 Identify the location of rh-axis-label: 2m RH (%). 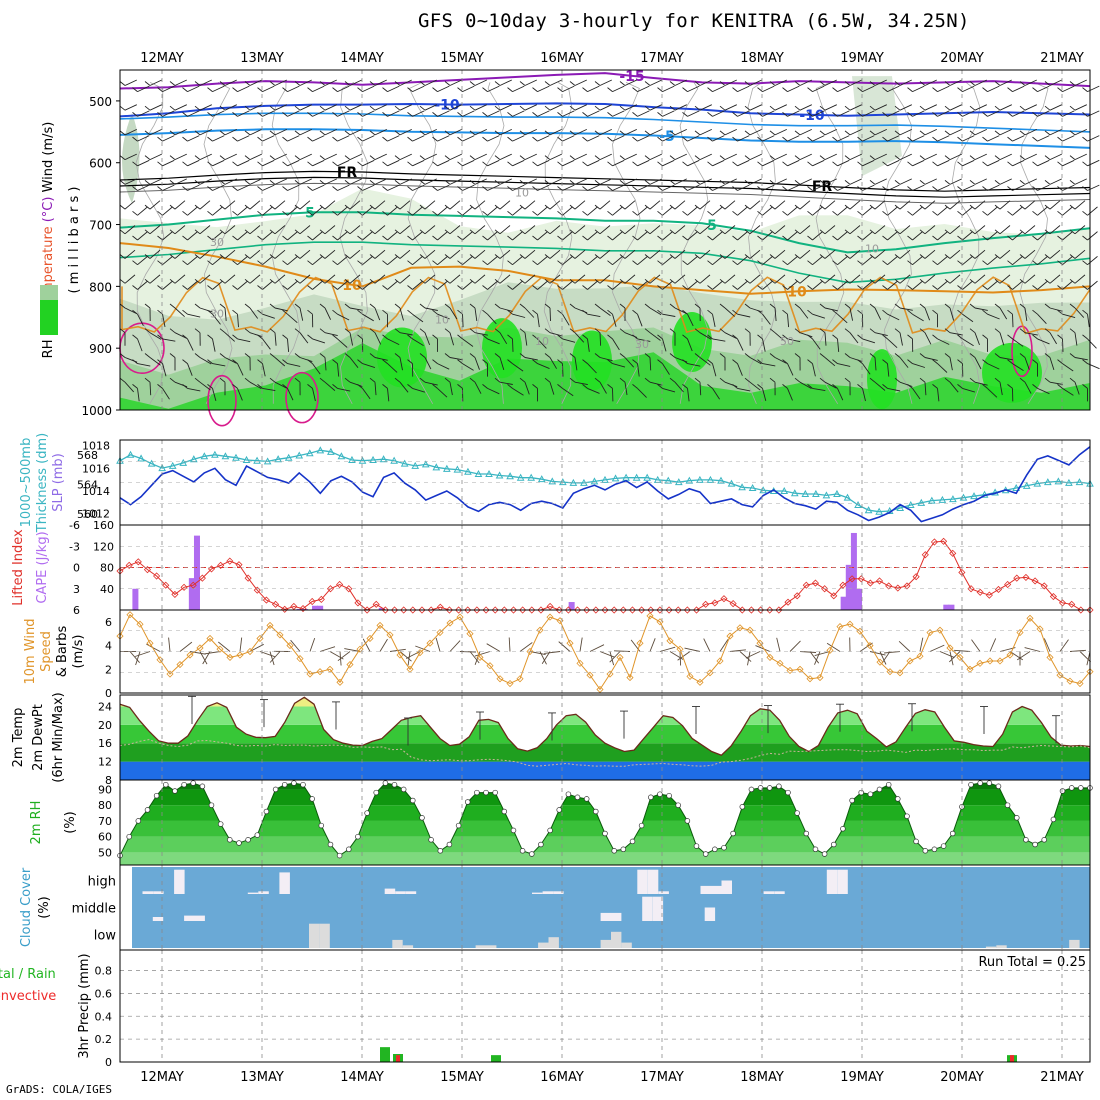
(53, 823).